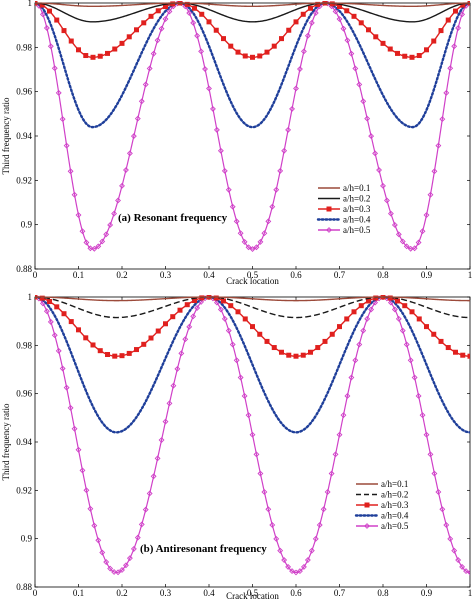 Image resolution: width=474 pixels, height=603 pixels. I want to click on series-a/h=0.2, so click(252, 12).